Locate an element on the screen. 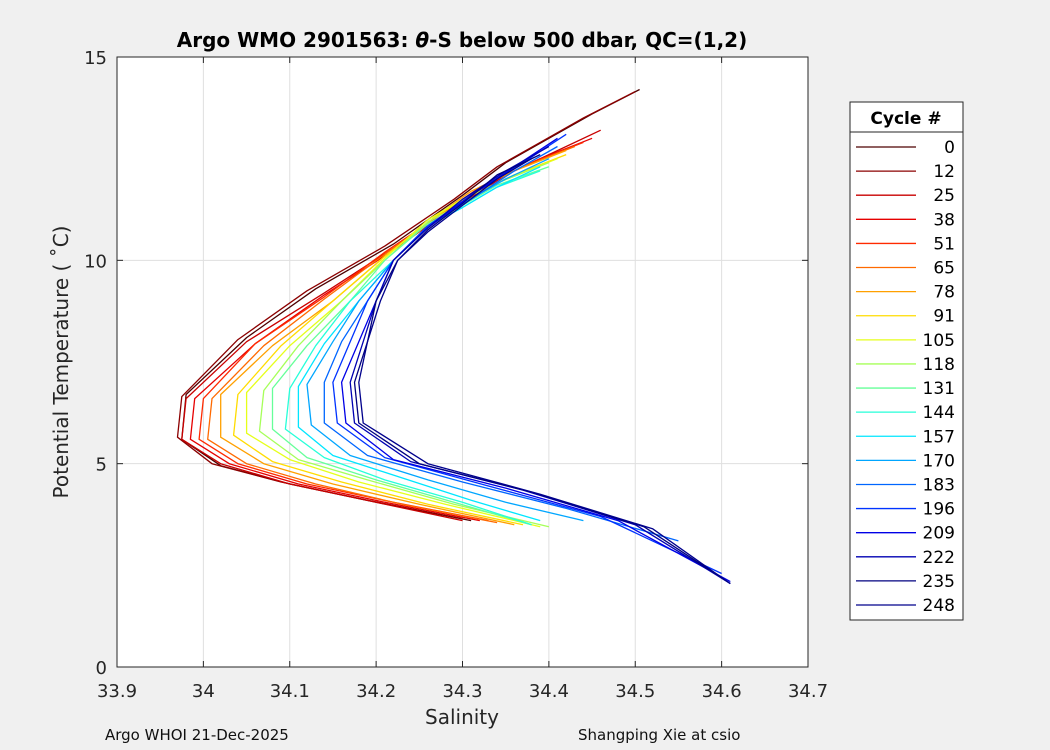 This screenshot has height=750, width=1050. legend-entry-label: 131 is located at coordinates (939, 389).